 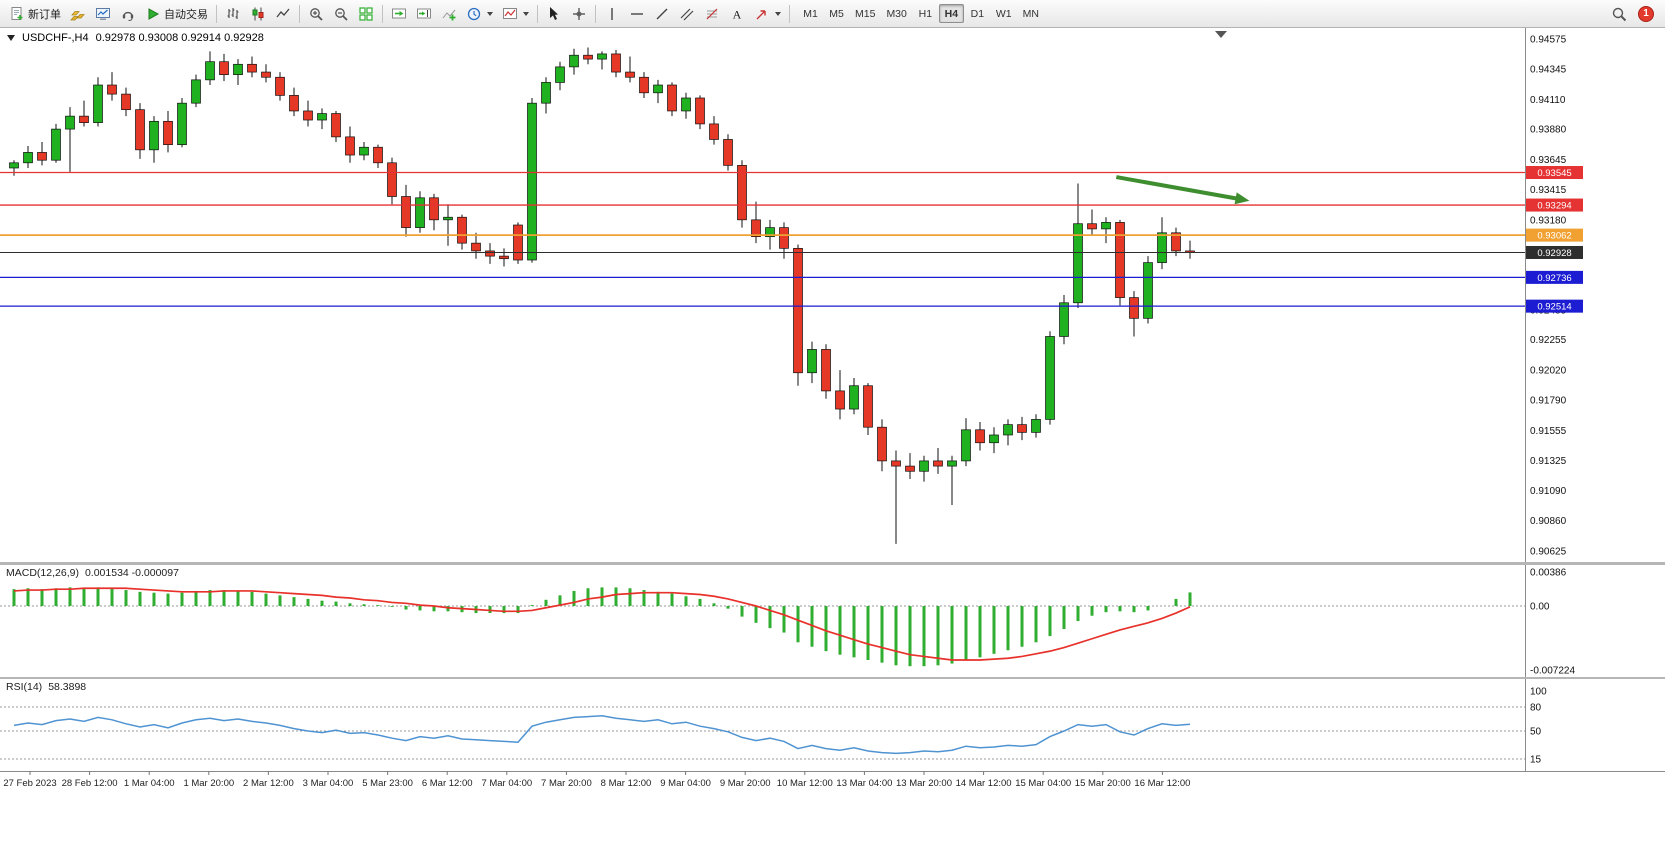 I want to click on tile-windows-button, so click(x=366, y=14).